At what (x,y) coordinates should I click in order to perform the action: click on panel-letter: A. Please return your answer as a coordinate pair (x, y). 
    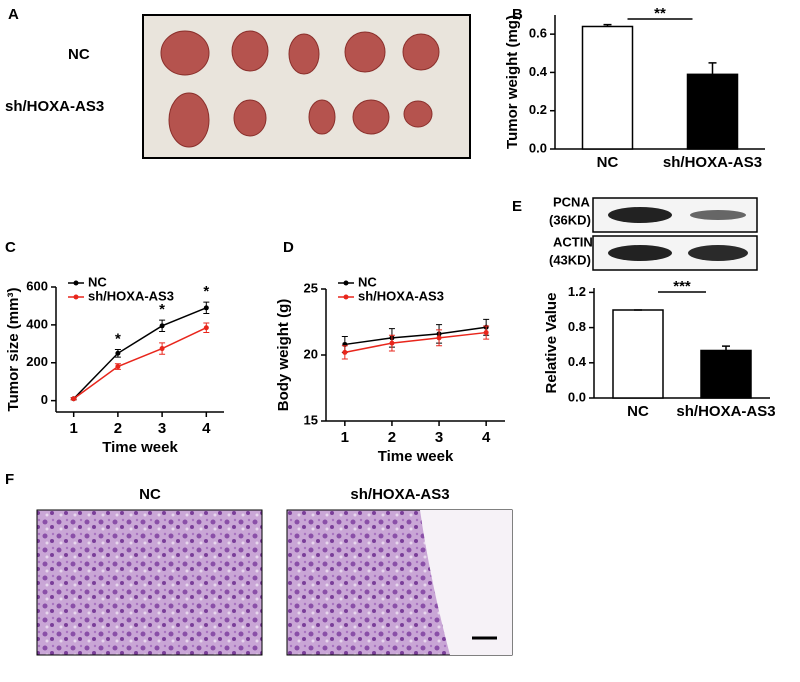
    Looking at the image, I should click on (13, 14).